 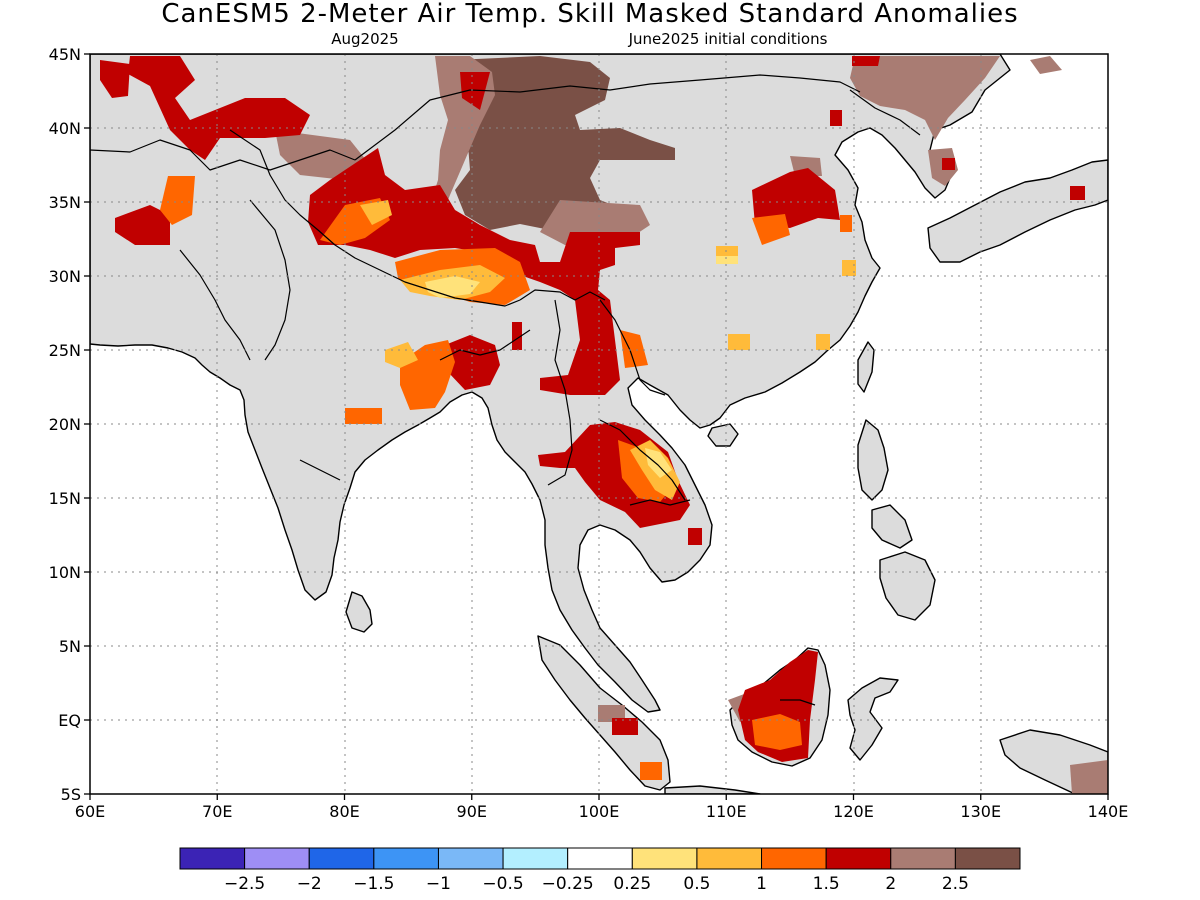 What do you see at coordinates (1077, 193) in the screenshot?
I see `anomaly-region-japan-red` at bounding box center [1077, 193].